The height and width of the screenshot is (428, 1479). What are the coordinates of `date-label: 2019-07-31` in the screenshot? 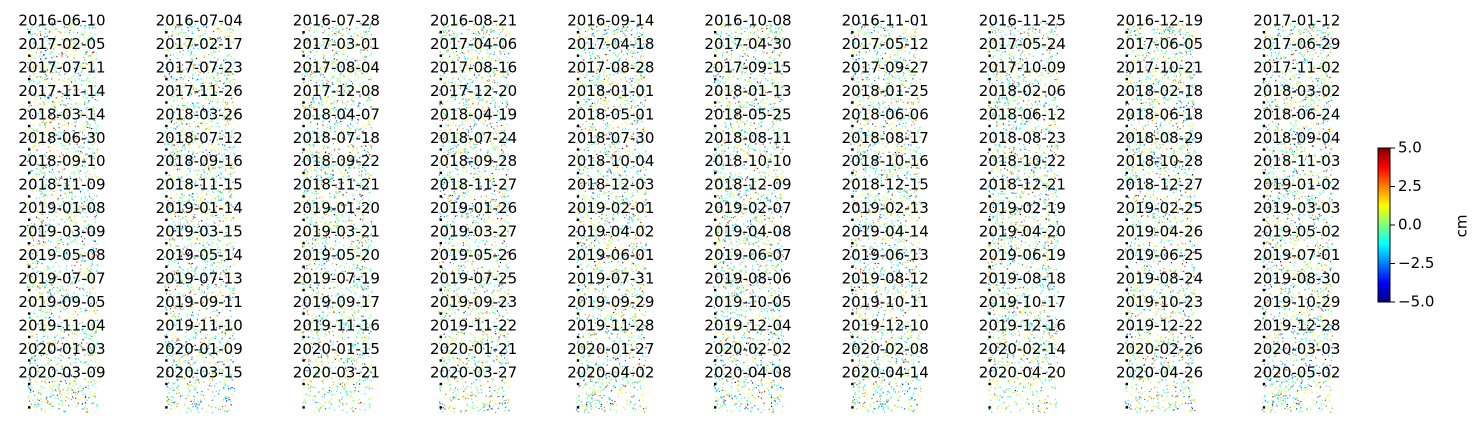 It's located at (610, 278).